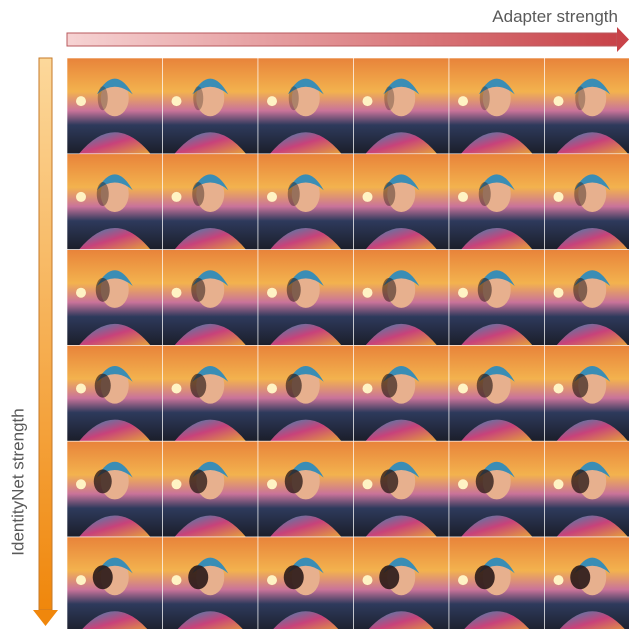 This screenshot has height=629, width=629. Describe the element at coordinates (17, 481) in the screenshot. I see `y-axis-label: IdentityNet strength` at that location.